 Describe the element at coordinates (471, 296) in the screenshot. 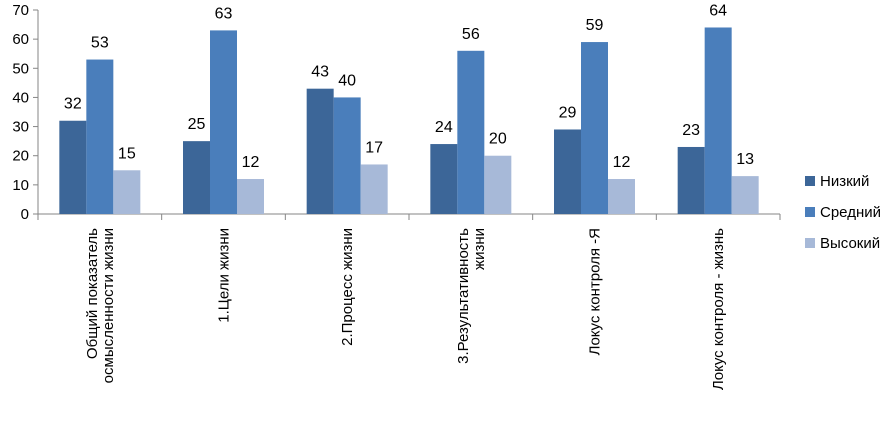

I see `x-tick-label: 3.Результативностьжизни` at that location.